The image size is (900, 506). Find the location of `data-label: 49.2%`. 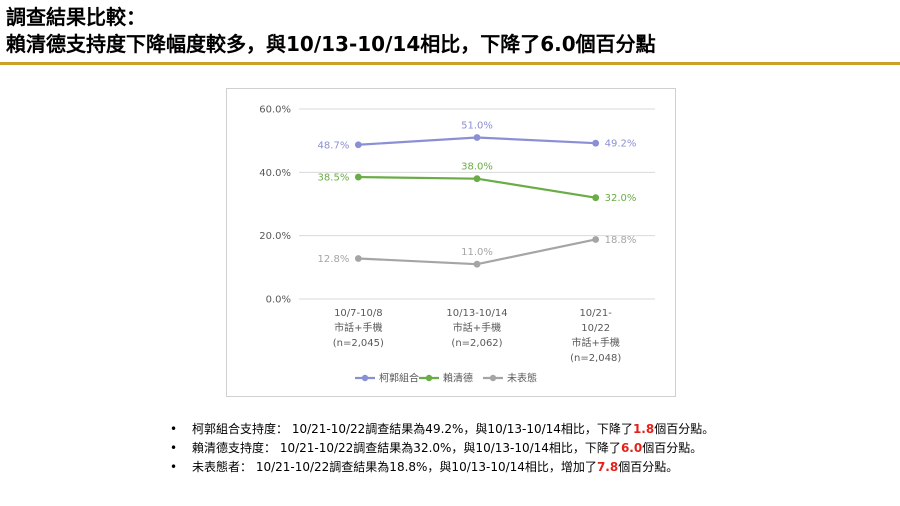

data-label: 49.2% is located at coordinates (621, 144).